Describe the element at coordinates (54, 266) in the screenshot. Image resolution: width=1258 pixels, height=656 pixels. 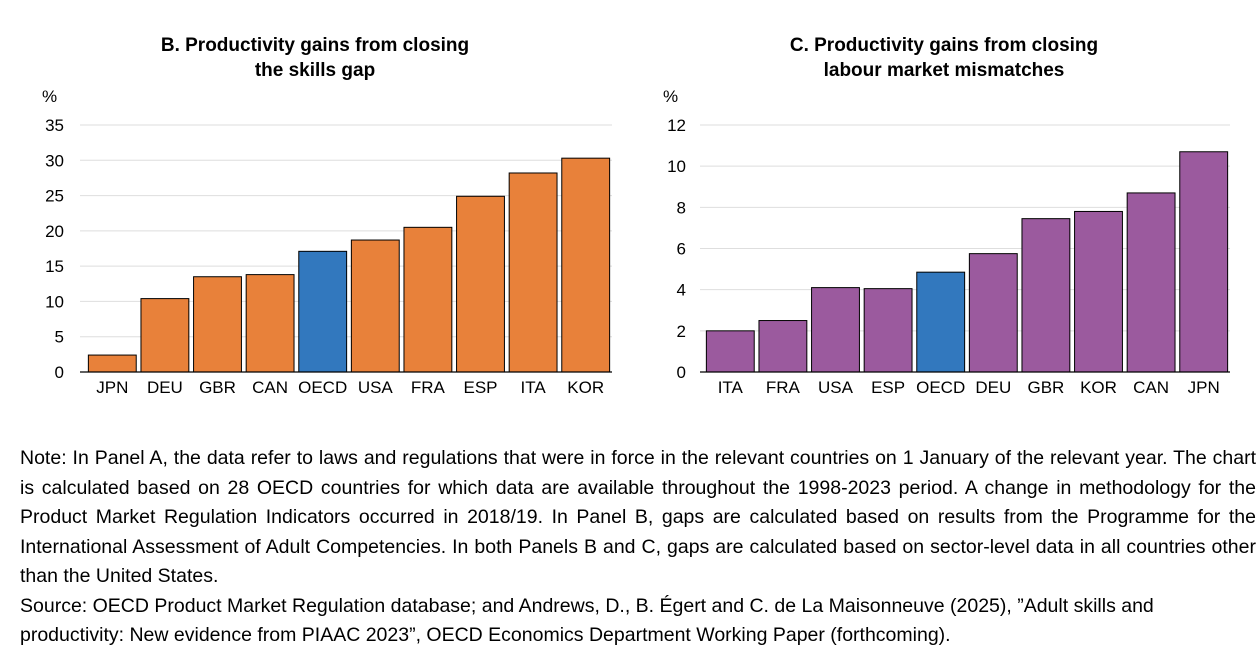
I see `y-tick-label: 15` at that location.